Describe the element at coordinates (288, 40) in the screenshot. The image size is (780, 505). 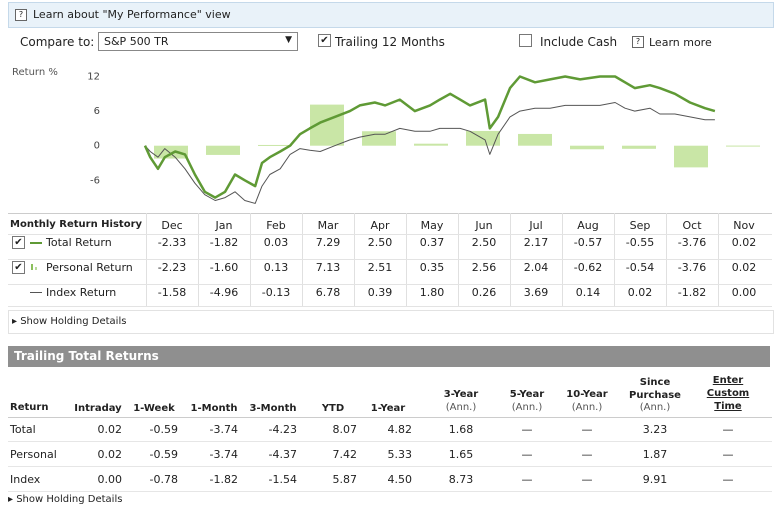
I see `dropdown-arrow: ▼` at that location.